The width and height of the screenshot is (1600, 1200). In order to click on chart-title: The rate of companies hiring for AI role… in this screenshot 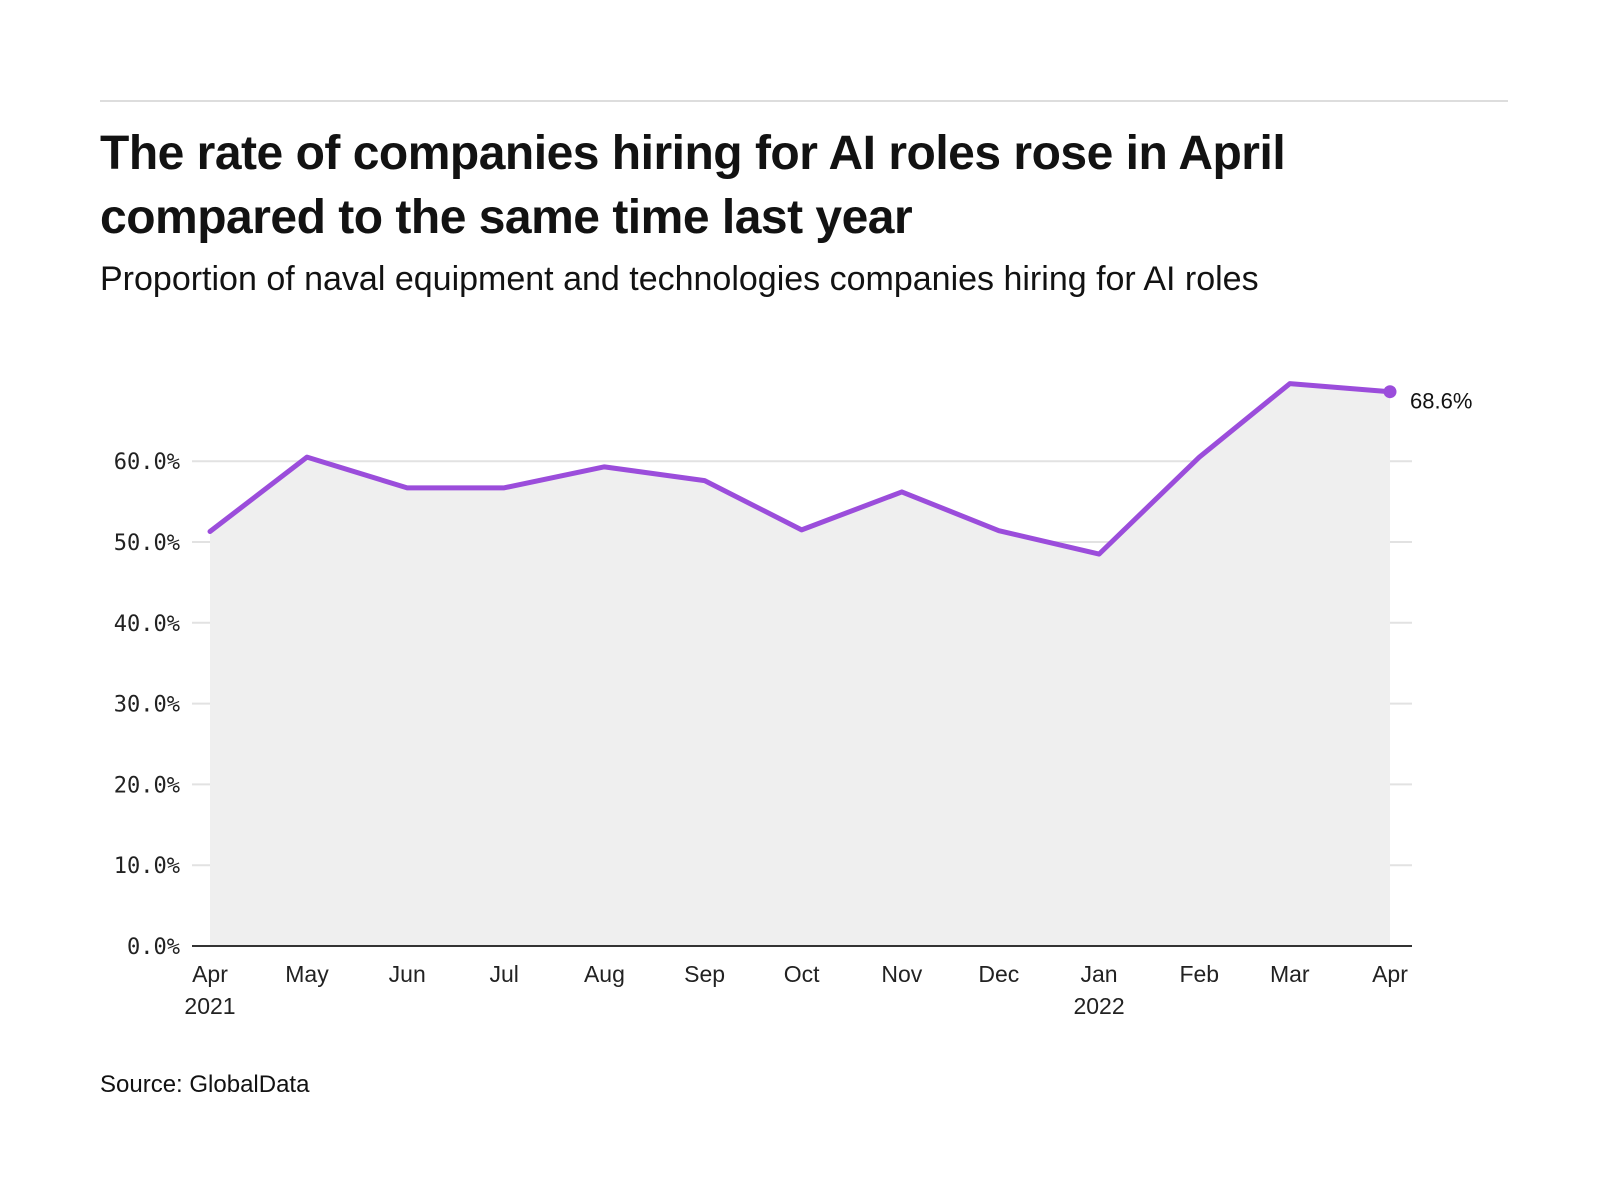, I will do `click(693, 185)`.